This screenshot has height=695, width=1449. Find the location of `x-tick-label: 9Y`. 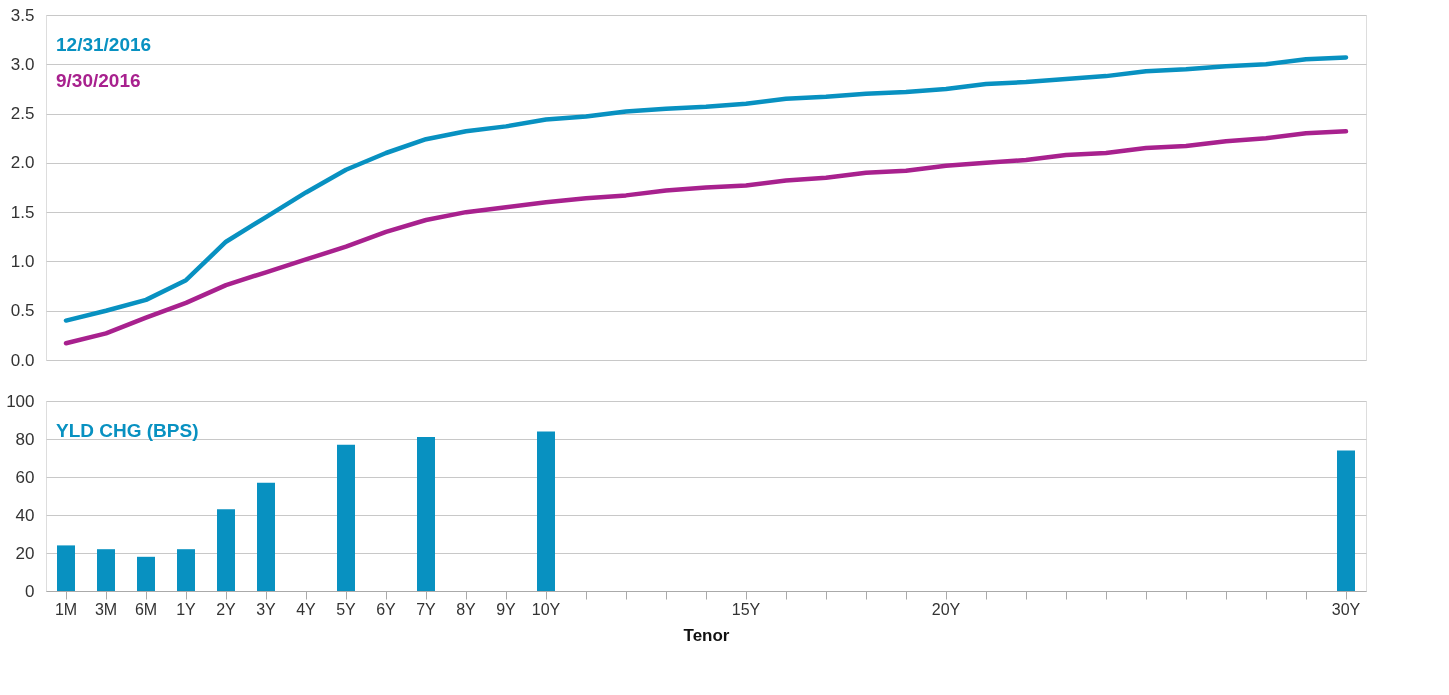

x-tick-label: 9Y is located at coordinates (506, 609).